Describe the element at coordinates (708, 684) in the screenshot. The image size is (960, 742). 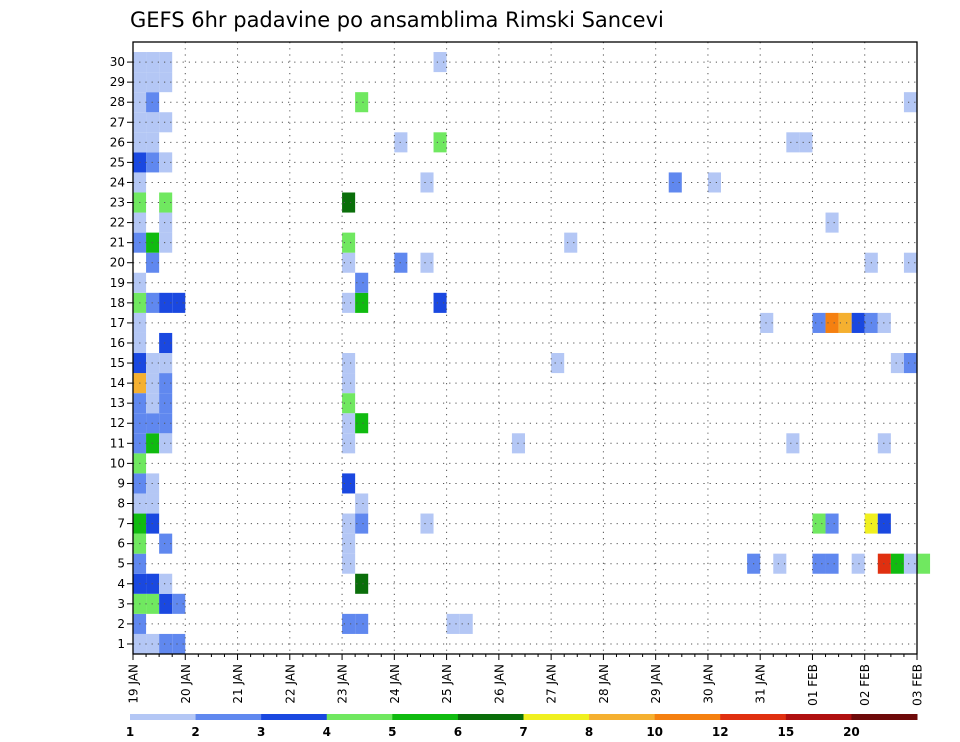
I see `x-tick-label: 30 JAN` at that location.